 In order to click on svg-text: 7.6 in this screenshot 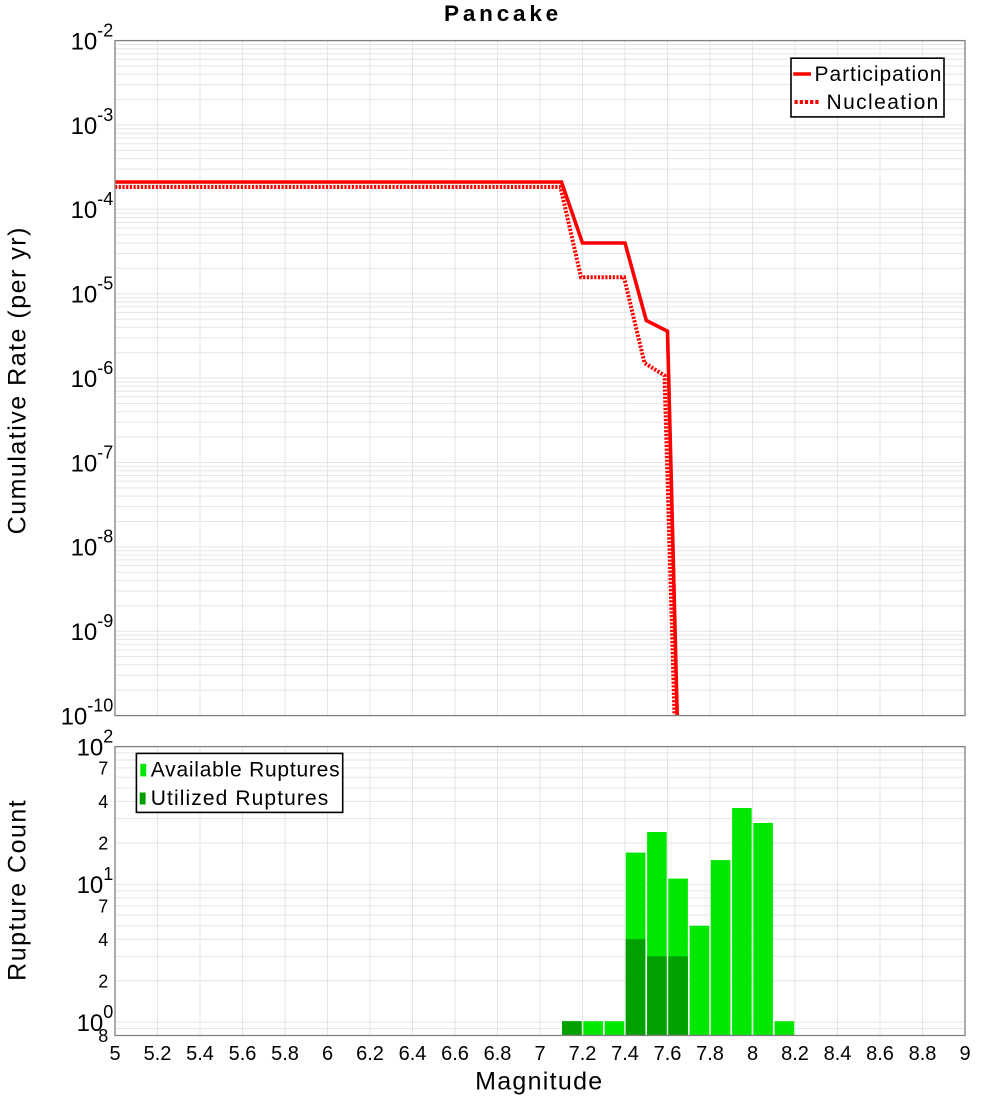, I will do `click(668, 1054)`.